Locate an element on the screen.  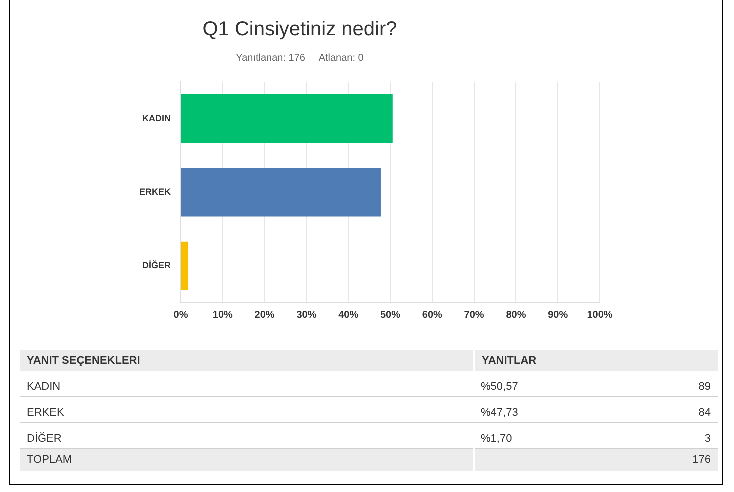
x-tick-label: 40% is located at coordinates (348, 315).